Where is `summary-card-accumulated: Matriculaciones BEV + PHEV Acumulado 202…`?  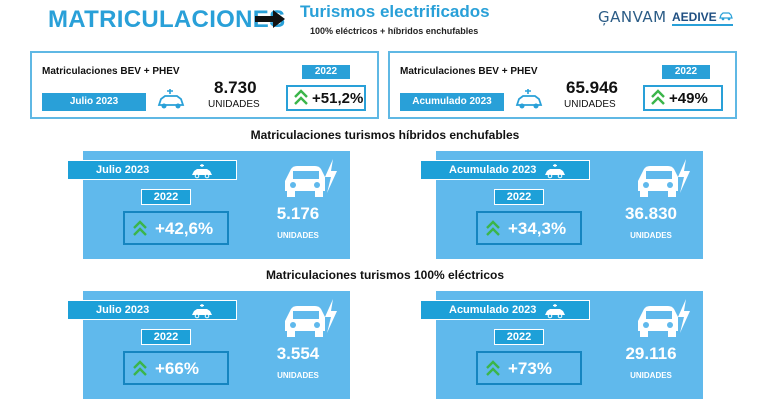
summary-card-accumulated: Matriculaciones BEV + PHEV Acumulado 202… is located at coordinates (562, 85).